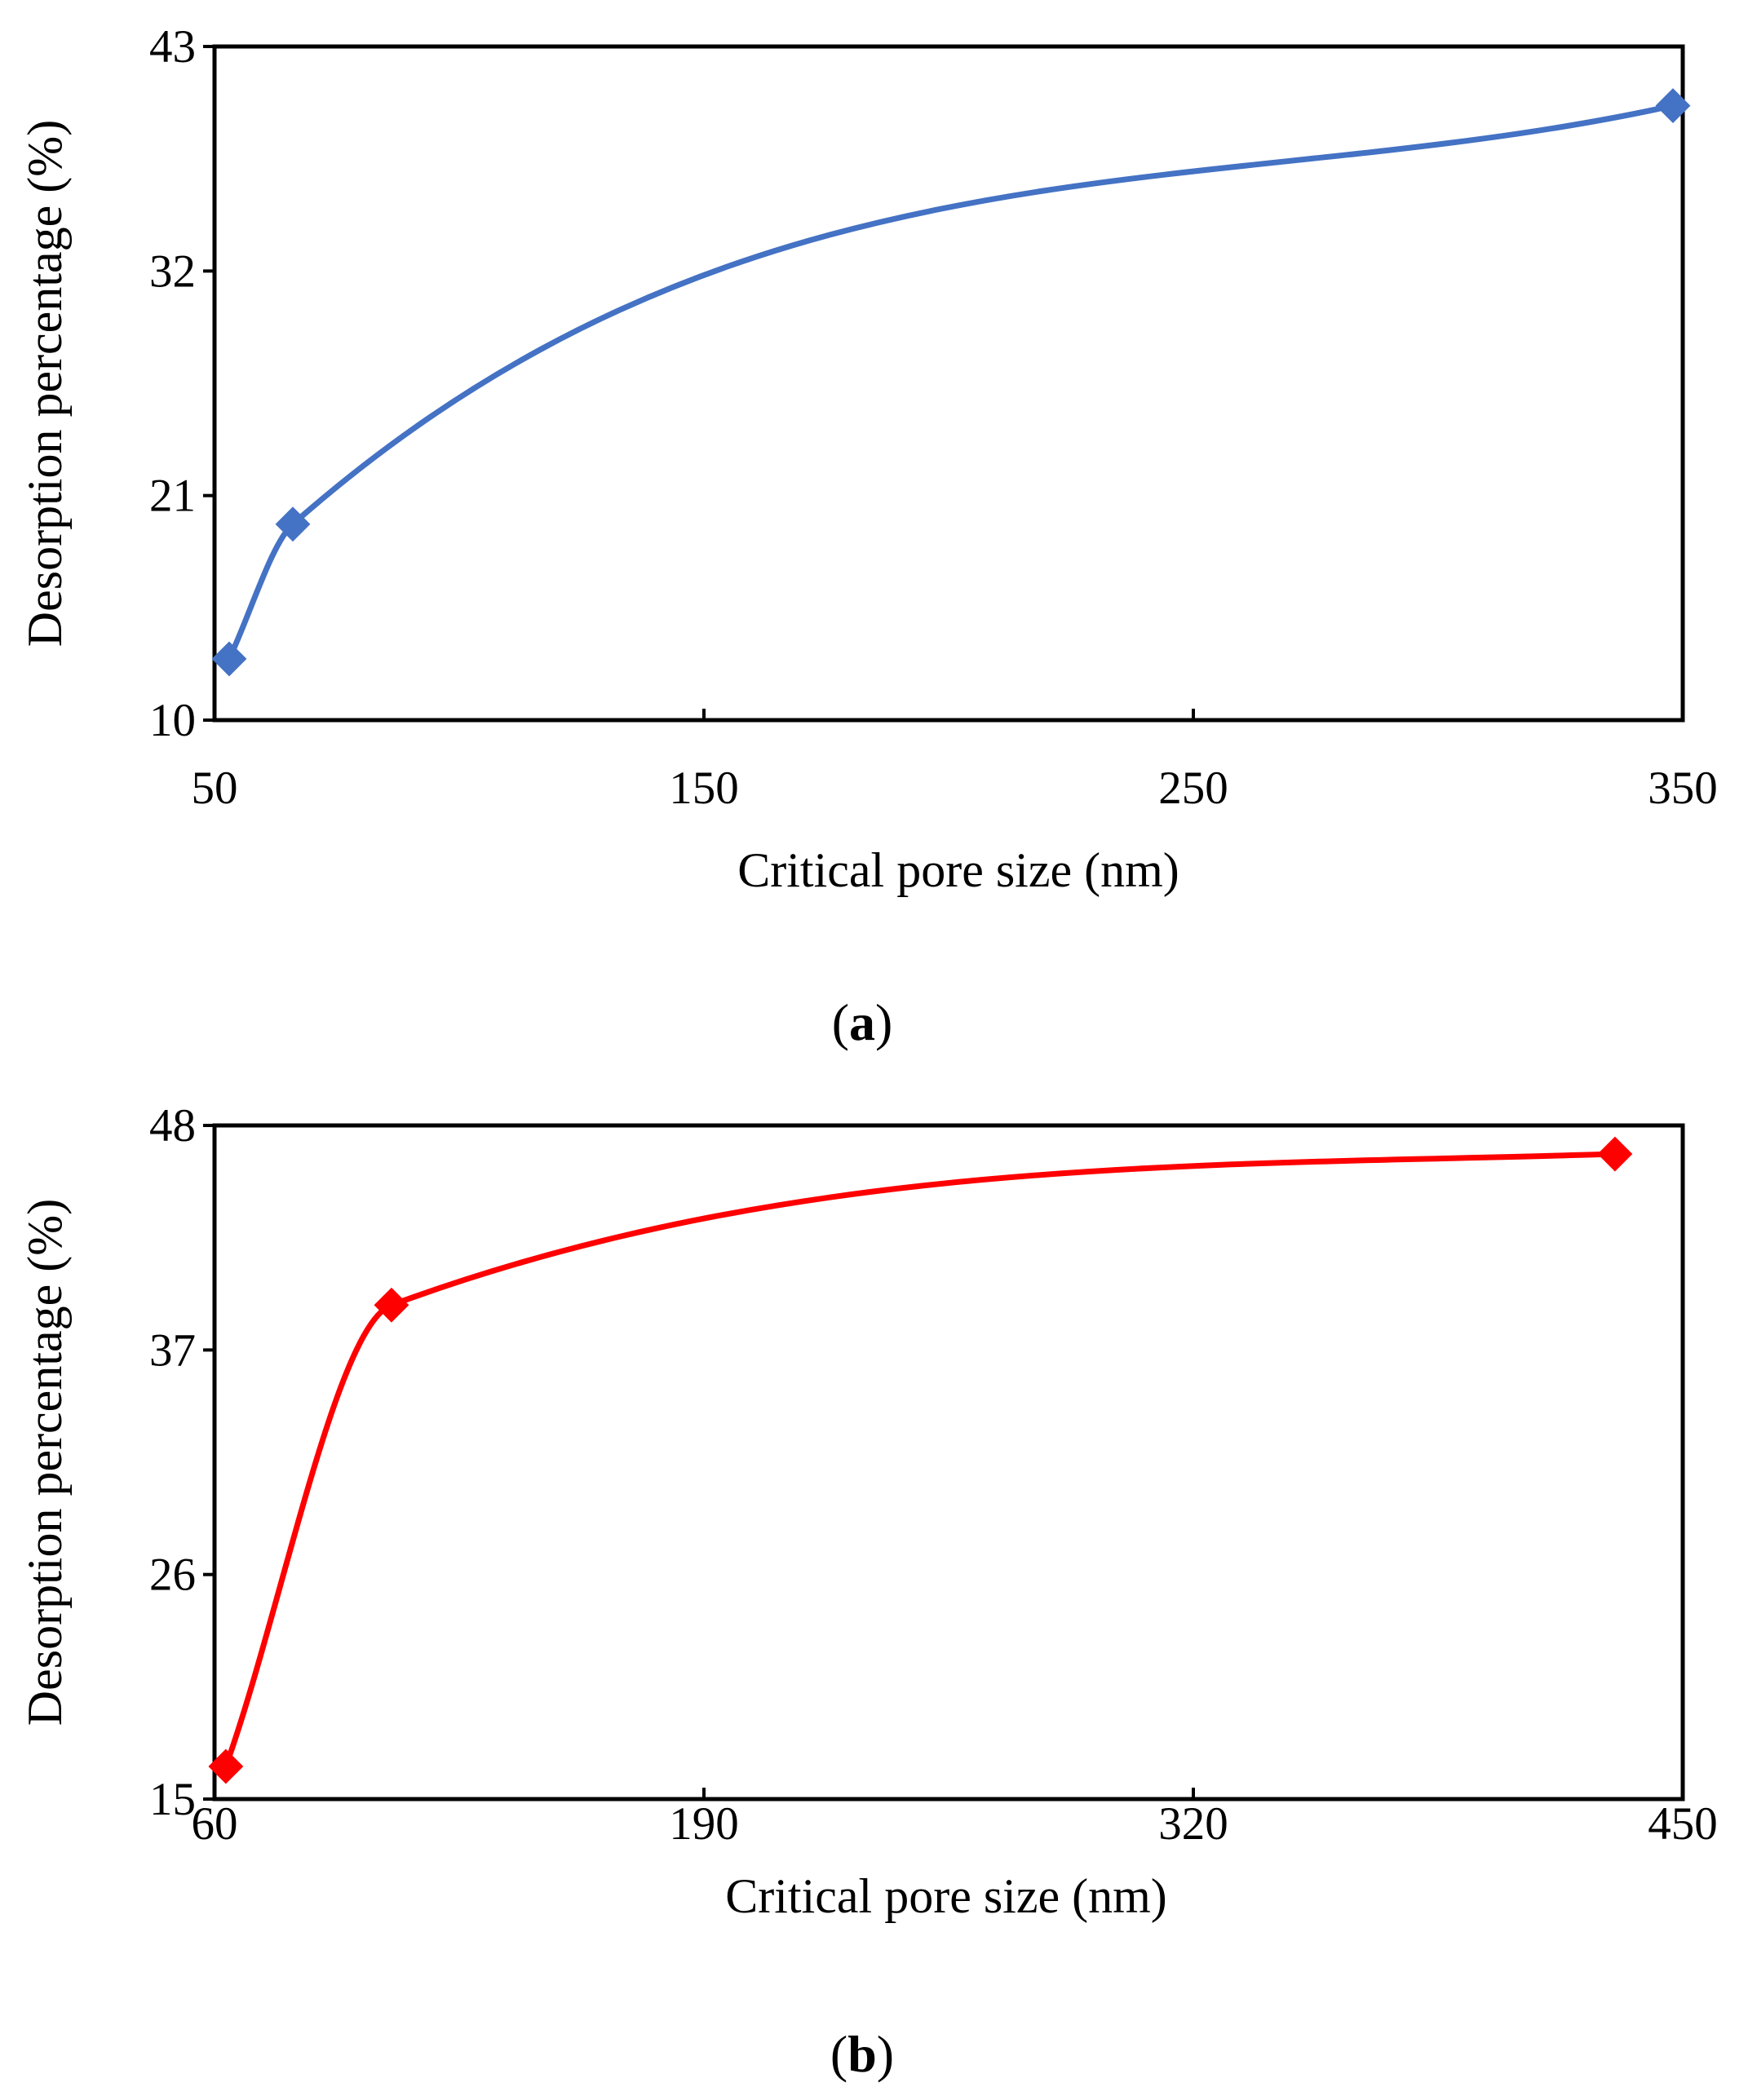 Image resolution: width=1748 pixels, height=2100 pixels. I want to click on y-tick-label-a: 21, so click(172, 496).